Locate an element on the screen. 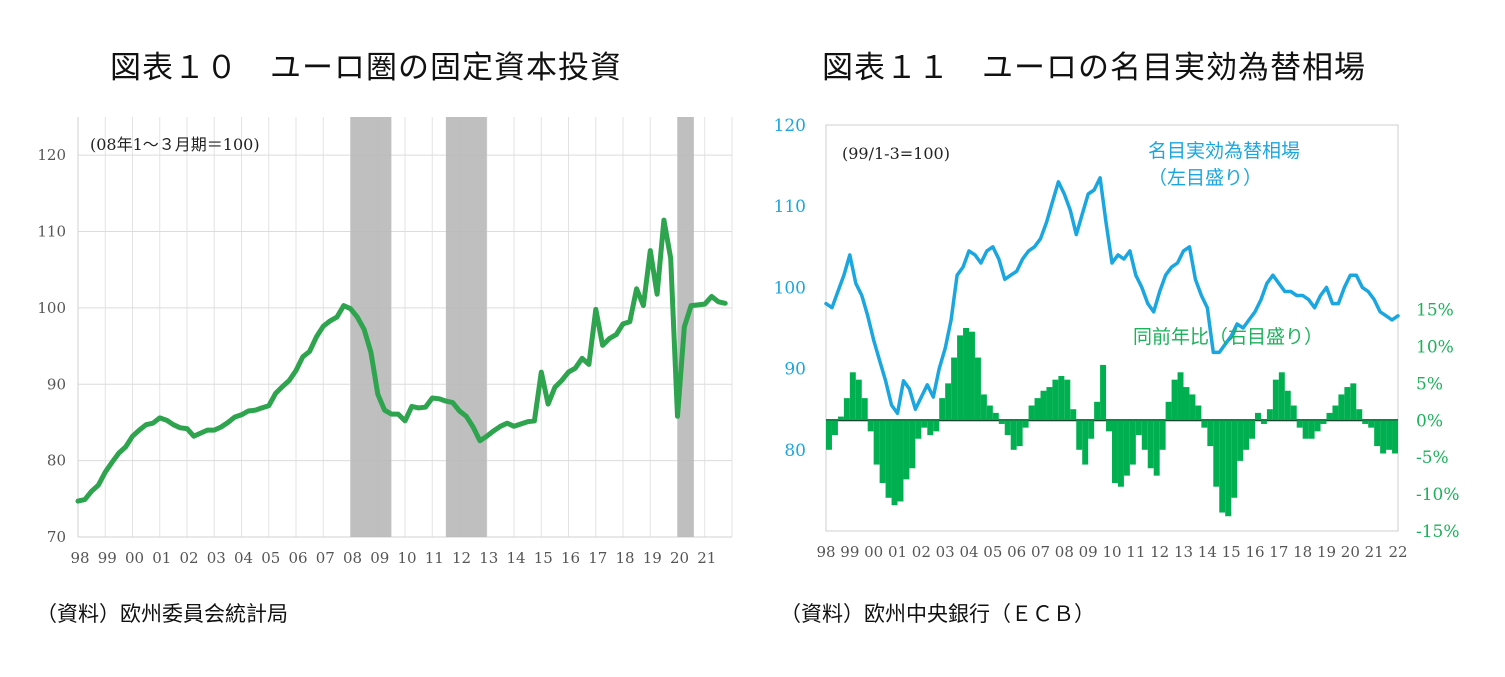 Image resolution: width=1505 pixels, height=677 pixels. y-tick-label: 90 is located at coordinates (56, 384).